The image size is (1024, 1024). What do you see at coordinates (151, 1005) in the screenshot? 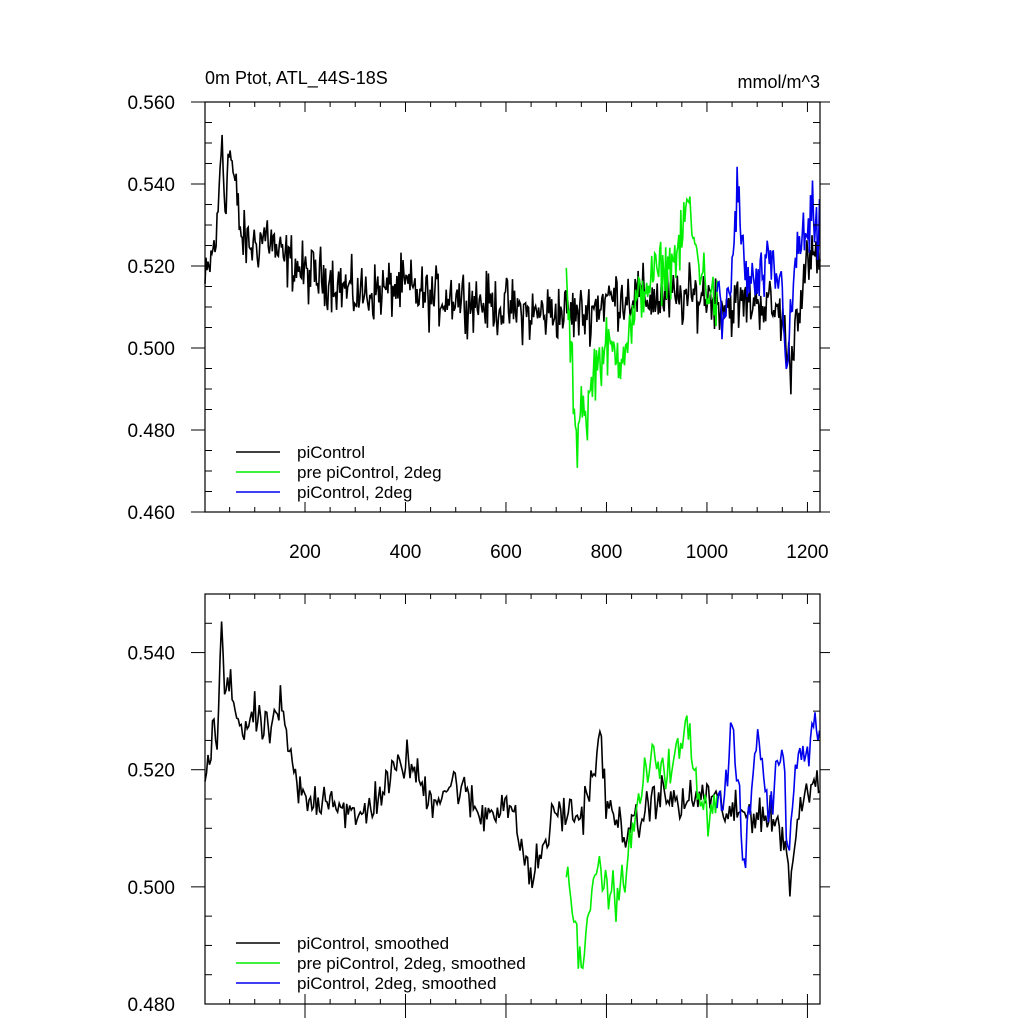
I see `y-tick-label-bottom: 0.480` at bounding box center [151, 1005].